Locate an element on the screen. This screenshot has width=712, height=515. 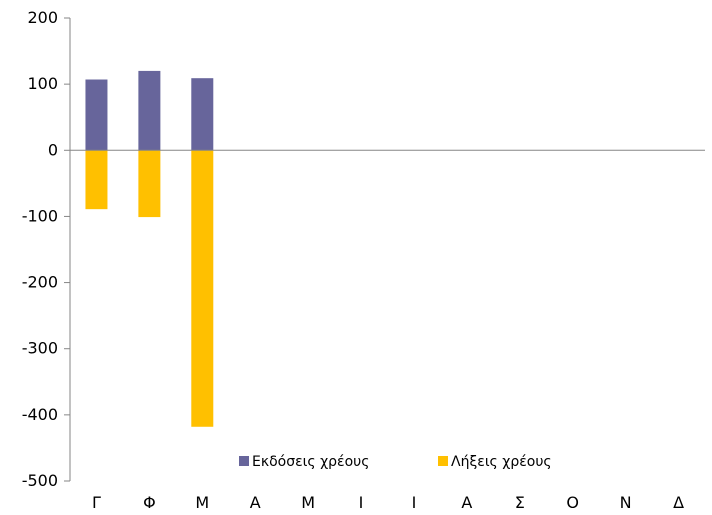
y-tick-labels: 200 100 0 -100 -200 -300 -400 -500 is located at coordinates (40, 249).